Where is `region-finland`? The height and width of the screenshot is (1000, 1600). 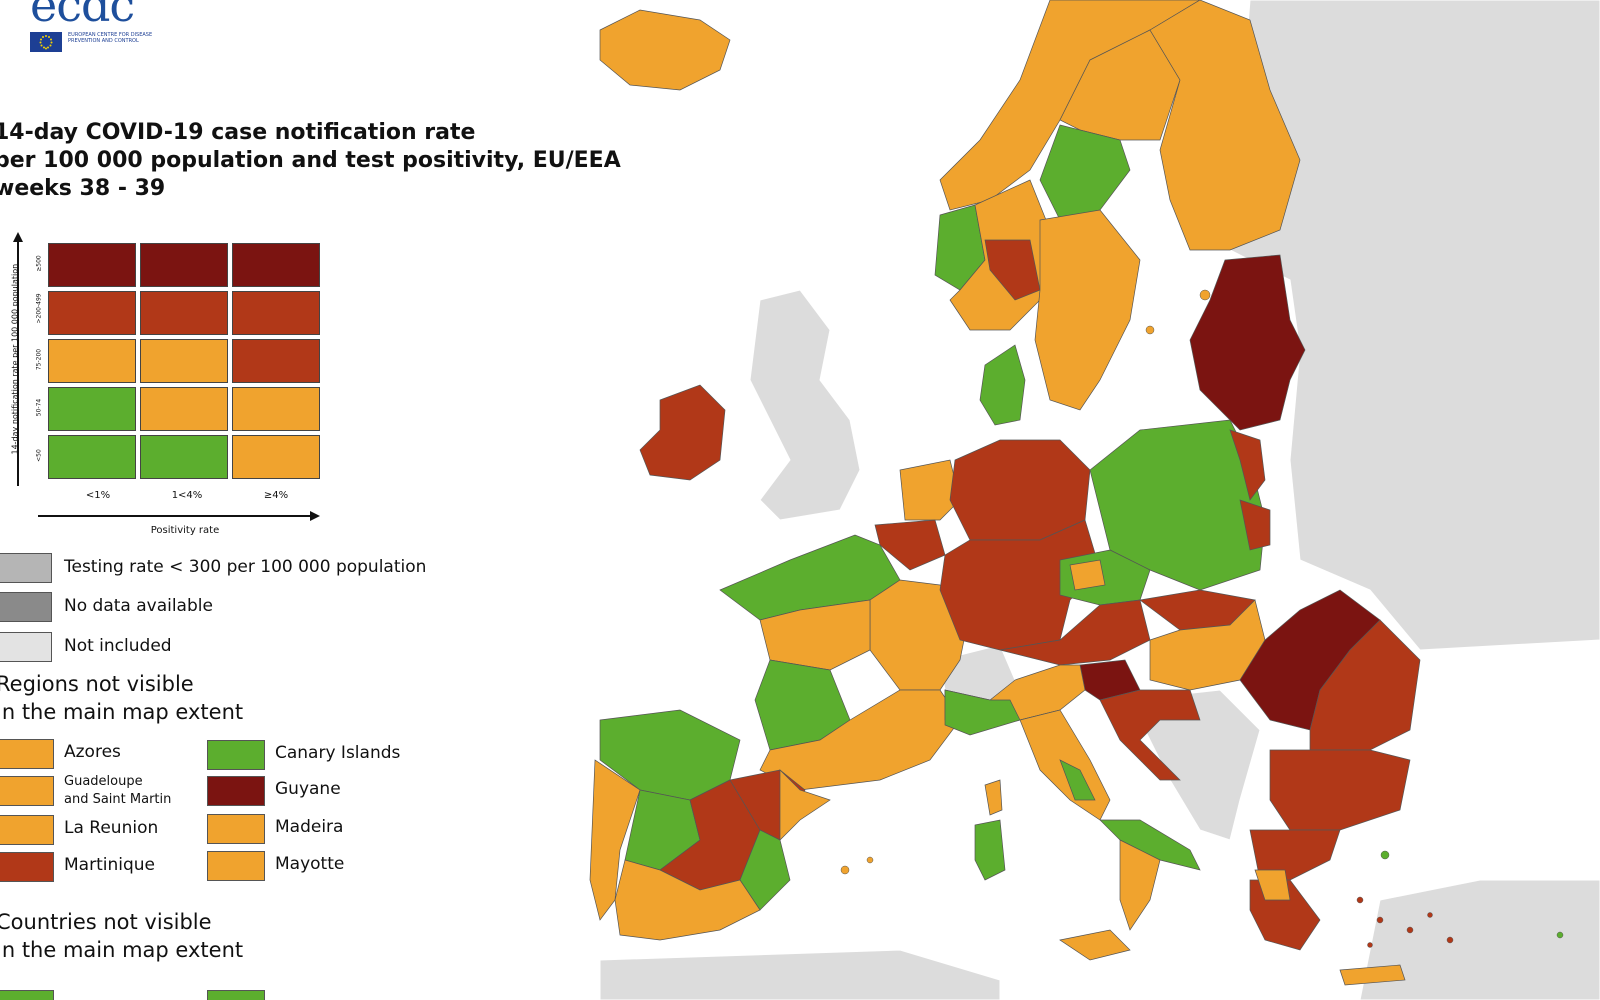 region-finland is located at coordinates (1225, 125).